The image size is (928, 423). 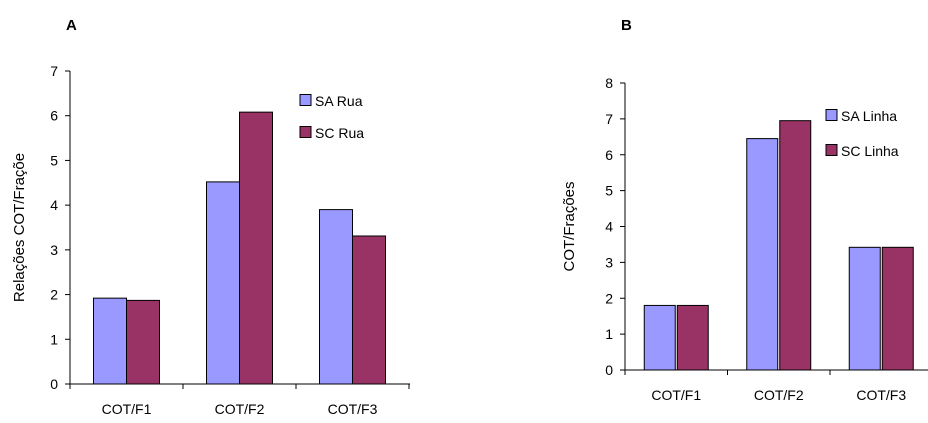 What do you see at coordinates (569, 226) in the screenshot?
I see `y-axis-title: COT/Frações` at bounding box center [569, 226].